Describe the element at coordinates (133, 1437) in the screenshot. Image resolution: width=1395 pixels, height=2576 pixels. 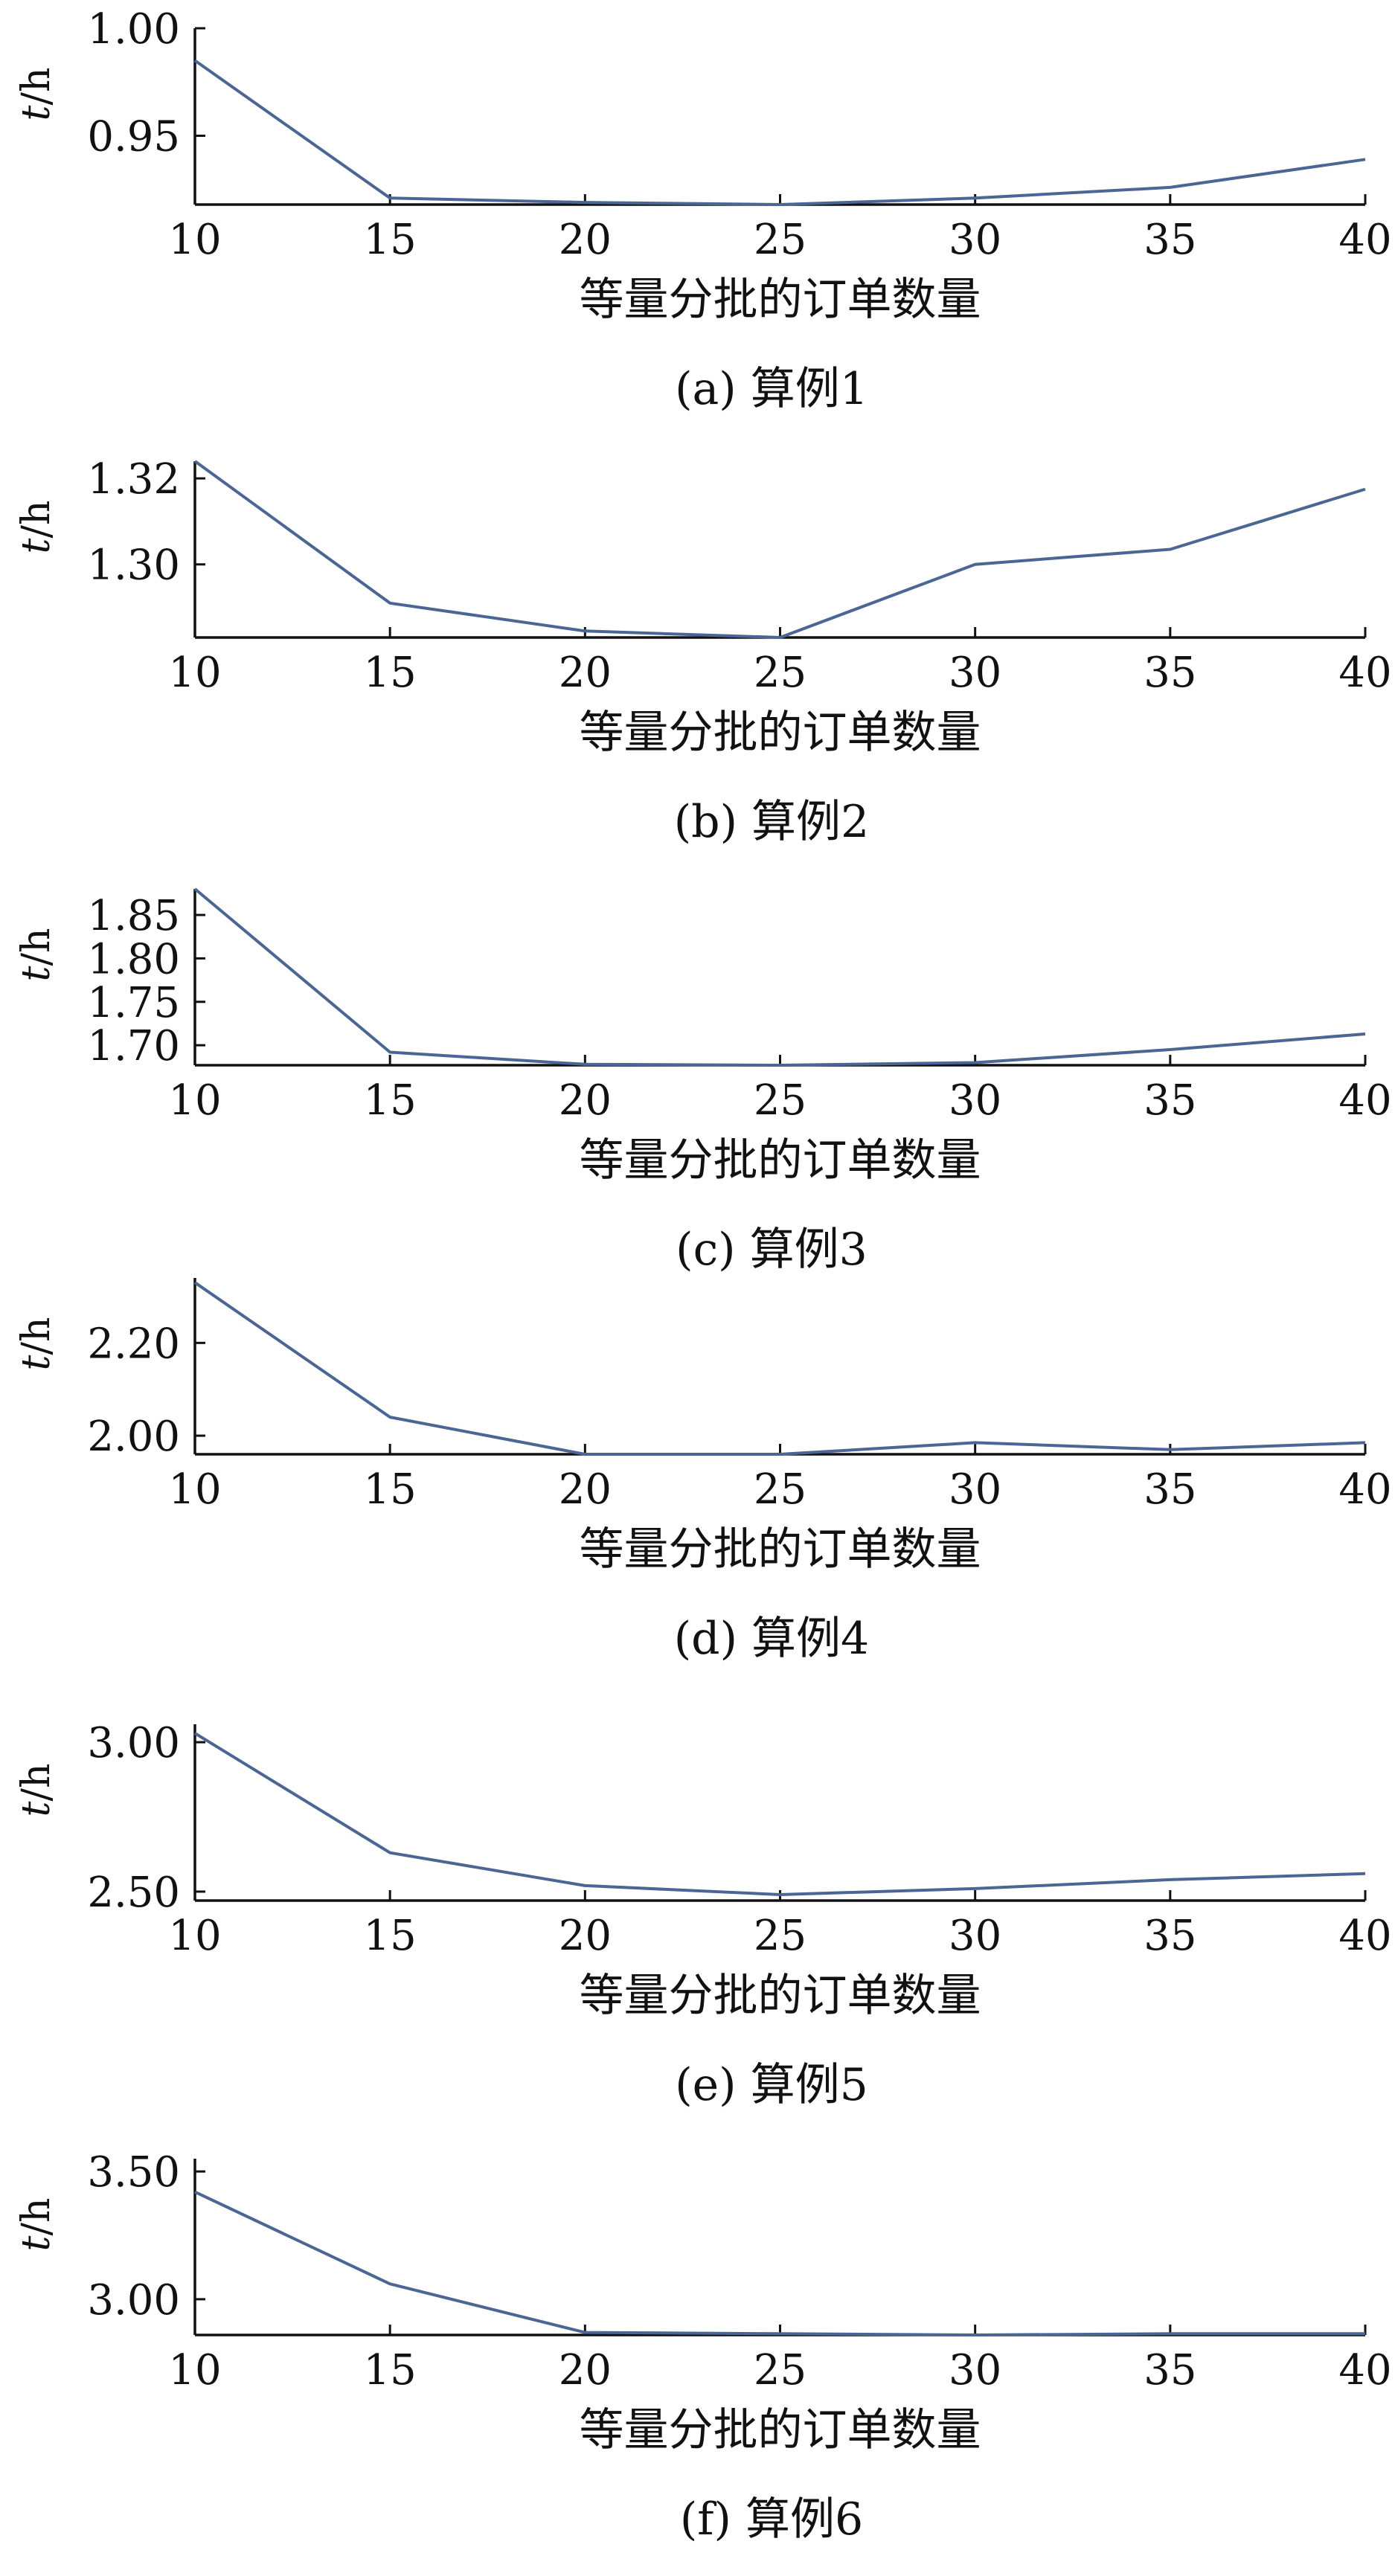
I see `y-tick-label: 2.00` at that location.